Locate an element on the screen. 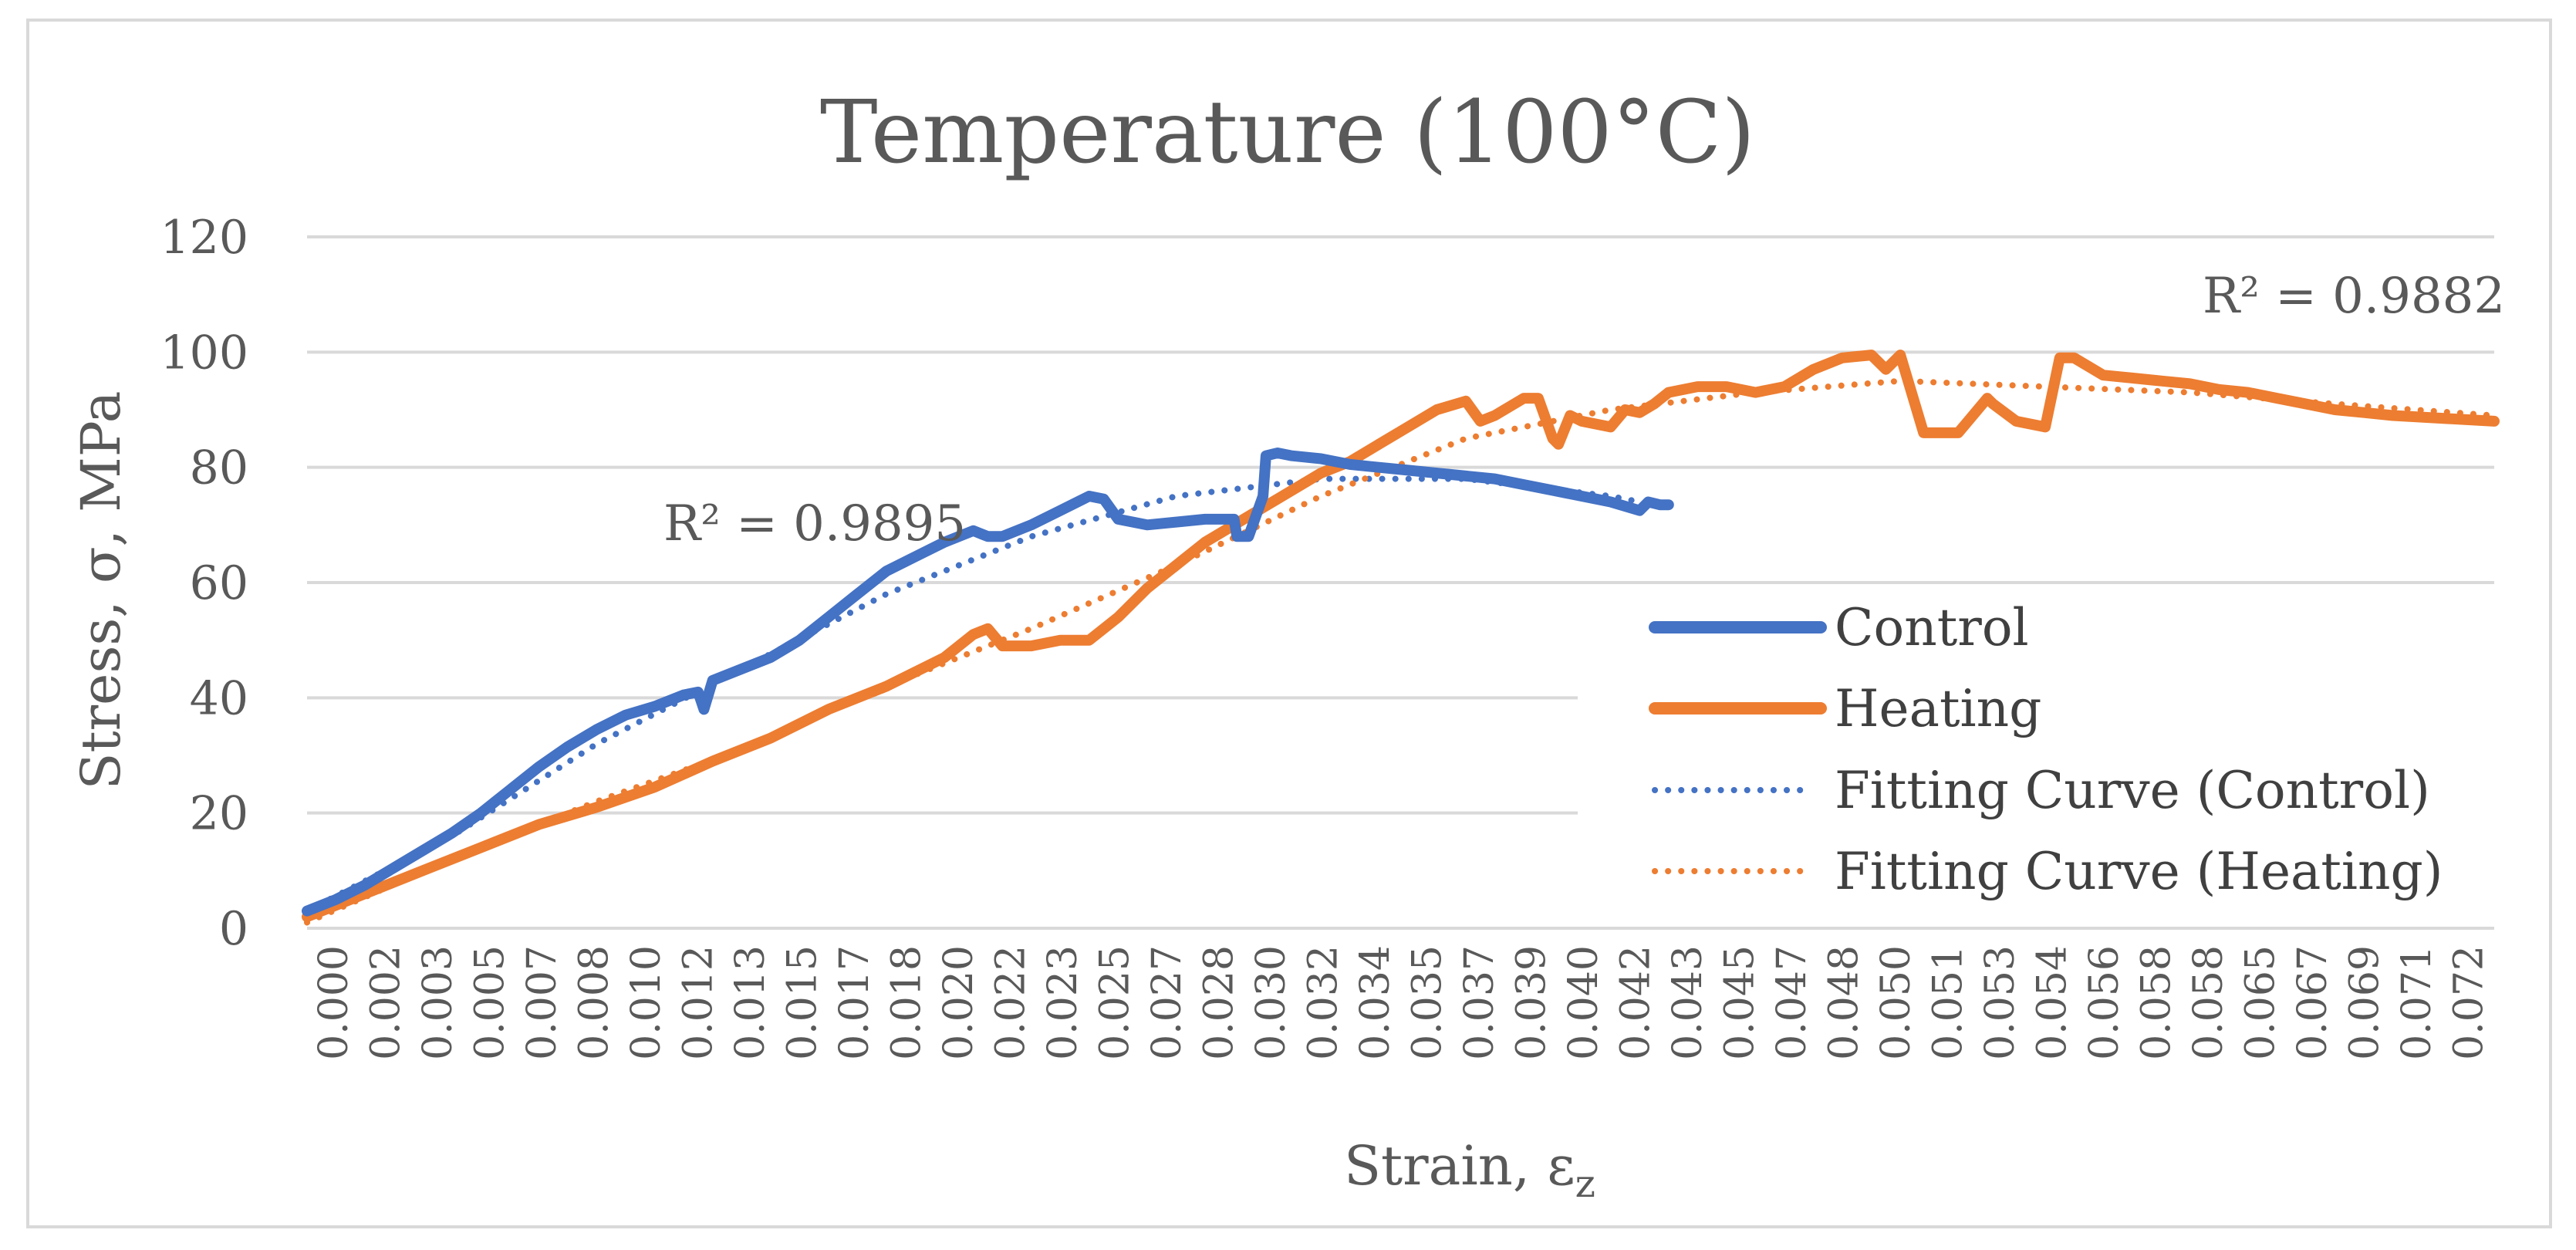  x-tick-label: 0.042 is located at coordinates (1636, 1002).